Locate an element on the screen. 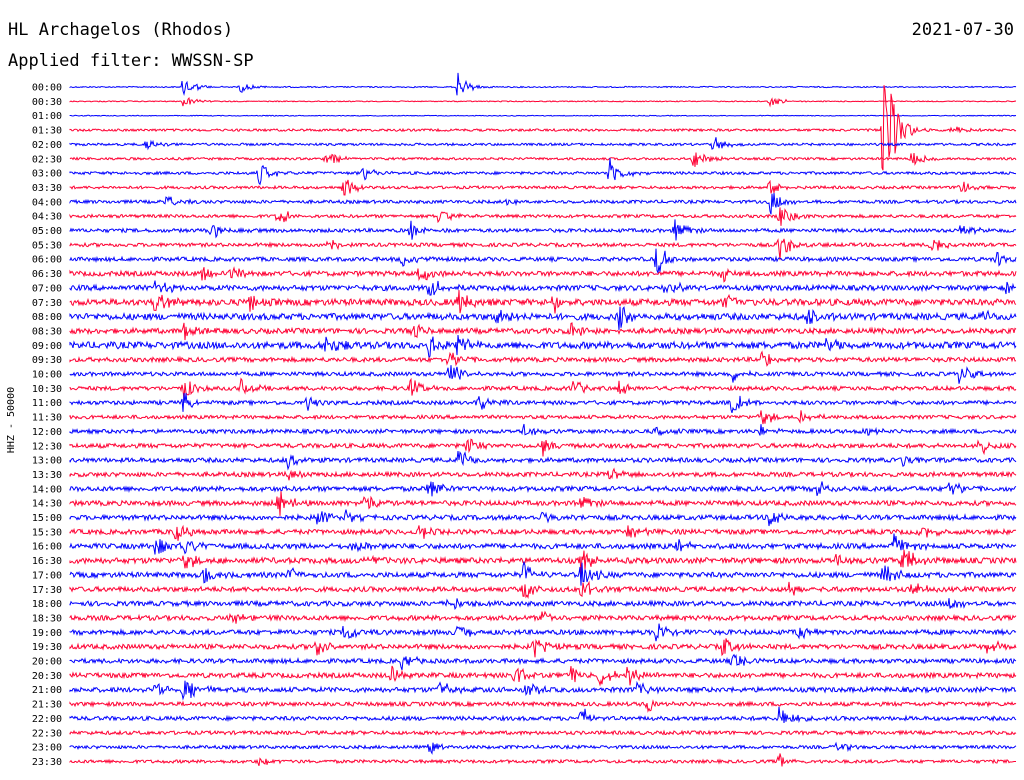  hour-label: 00:00 is located at coordinates (47, 88).